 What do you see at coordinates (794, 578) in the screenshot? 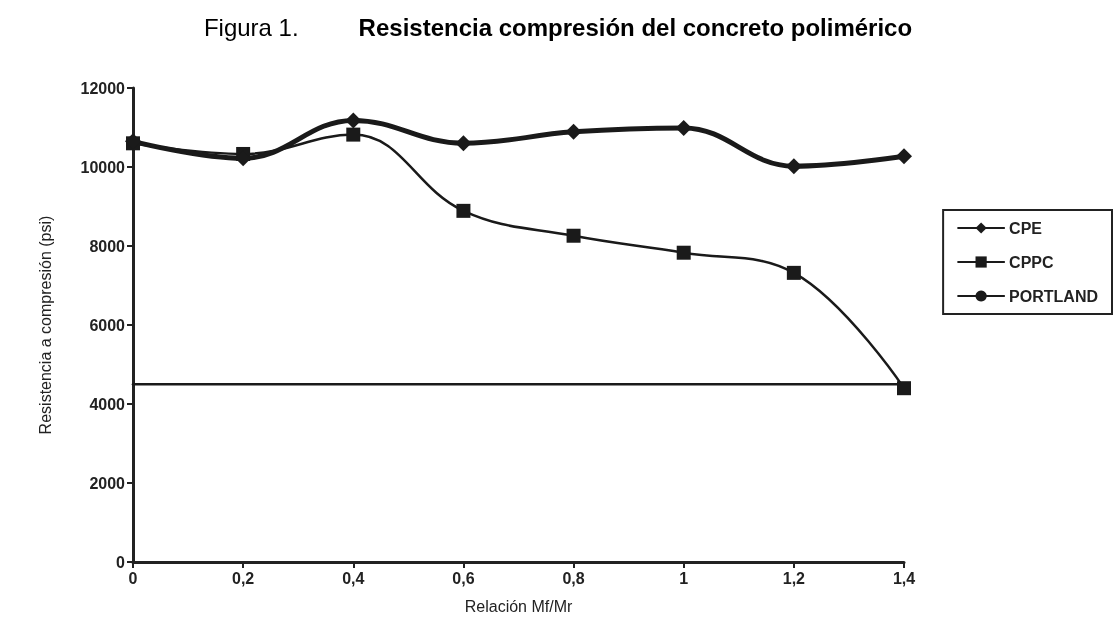
I see `x-tick-label: 1,2` at bounding box center [794, 578].